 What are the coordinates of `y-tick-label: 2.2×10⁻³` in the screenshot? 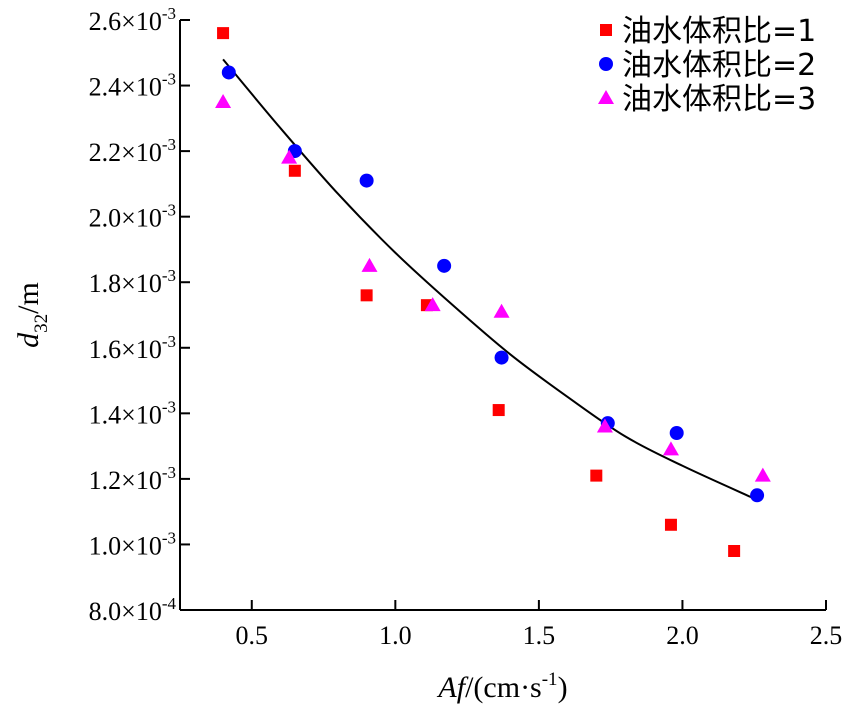 It's located at (132, 151).